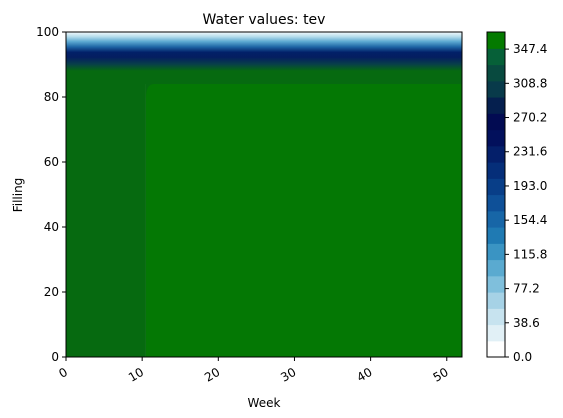 The image size is (563, 418). What do you see at coordinates (530, 152) in the screenshot?
I see `colorbar-tick-label: 231.6` at bounding box center [530, 152].